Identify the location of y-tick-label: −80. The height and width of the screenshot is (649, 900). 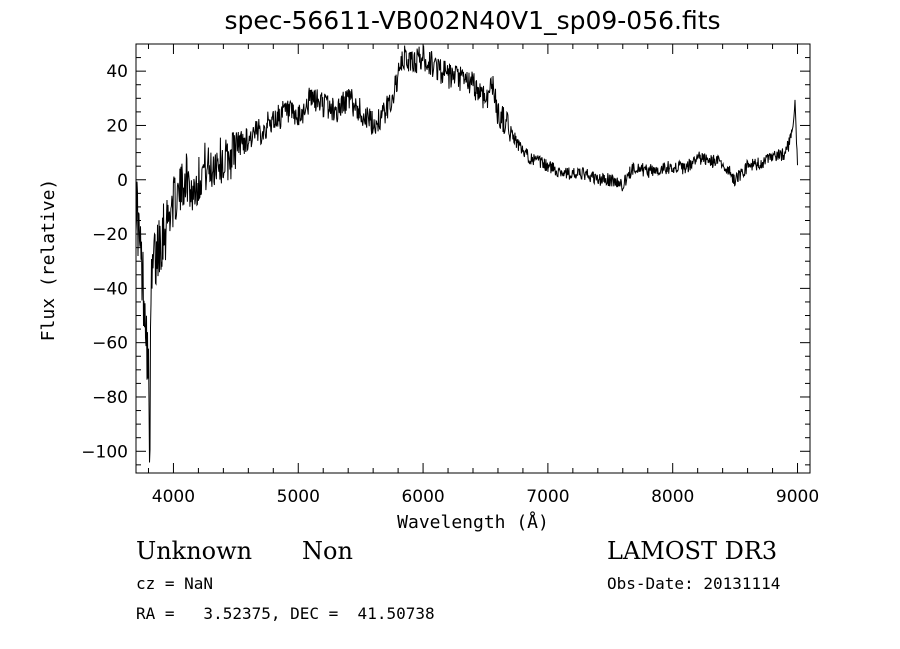
(110, 398).